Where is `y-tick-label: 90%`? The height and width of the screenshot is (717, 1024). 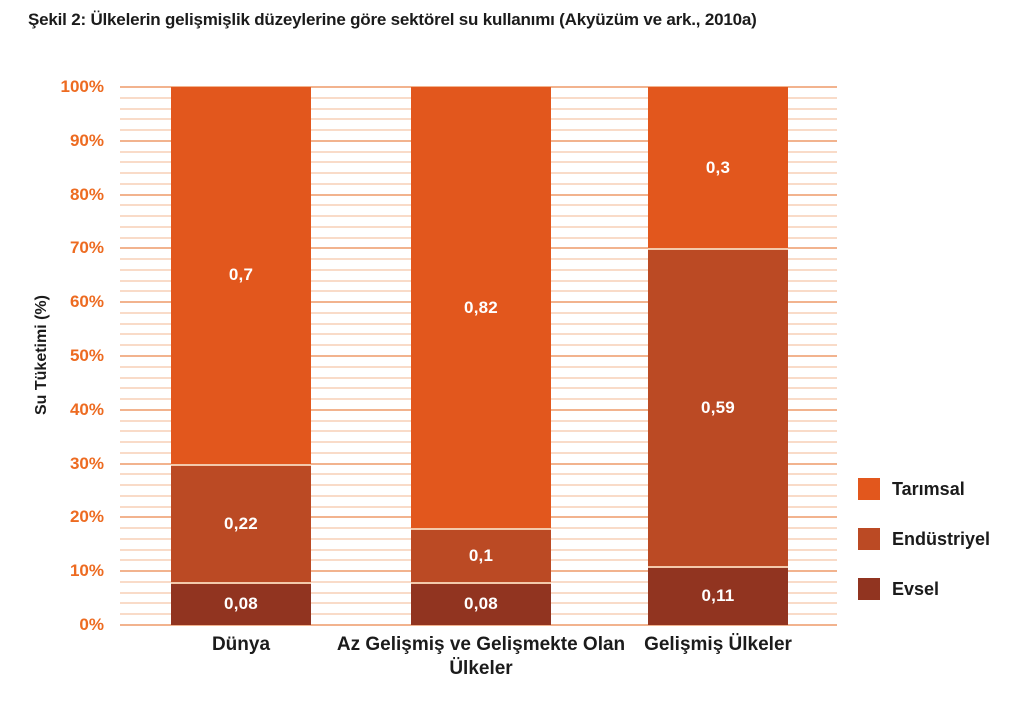 y-tick-label: 90% is located at coordinates (86, 140).